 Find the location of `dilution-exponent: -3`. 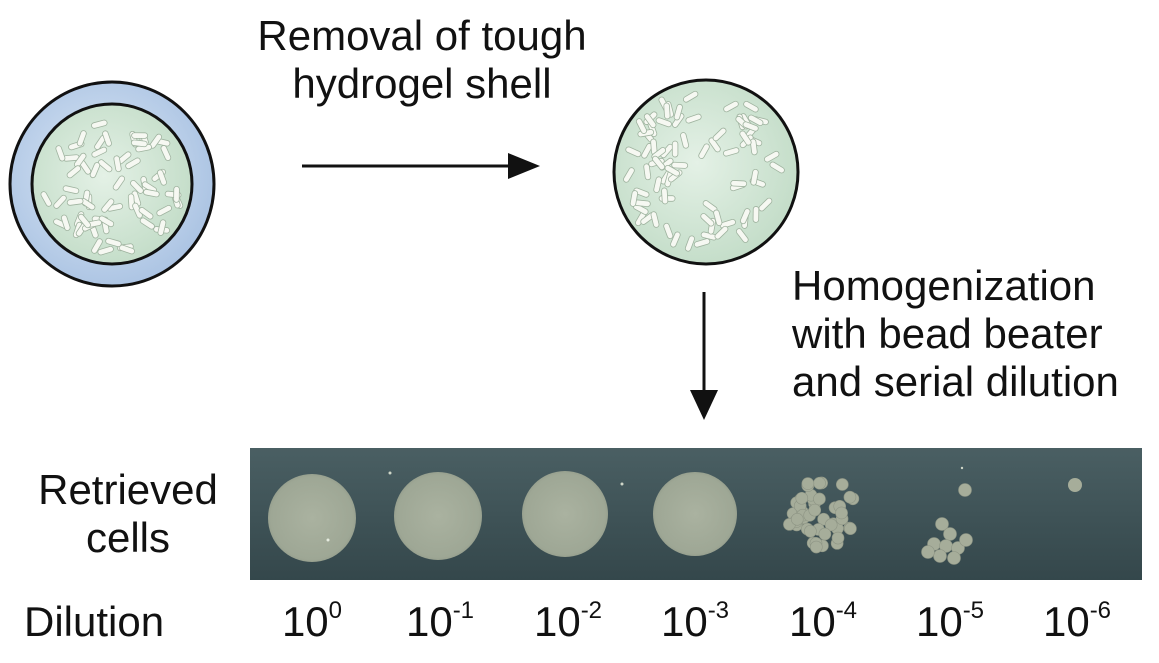

dilution-exponent: -3 is located at coordinates (718, 610).